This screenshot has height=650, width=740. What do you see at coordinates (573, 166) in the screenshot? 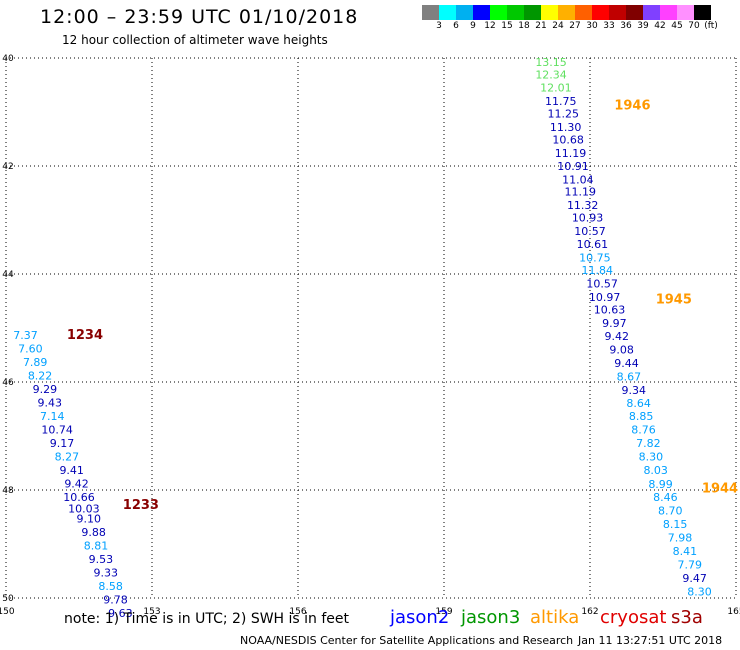
I see `swh-value: 10.91` at bounding box center [573, 166].